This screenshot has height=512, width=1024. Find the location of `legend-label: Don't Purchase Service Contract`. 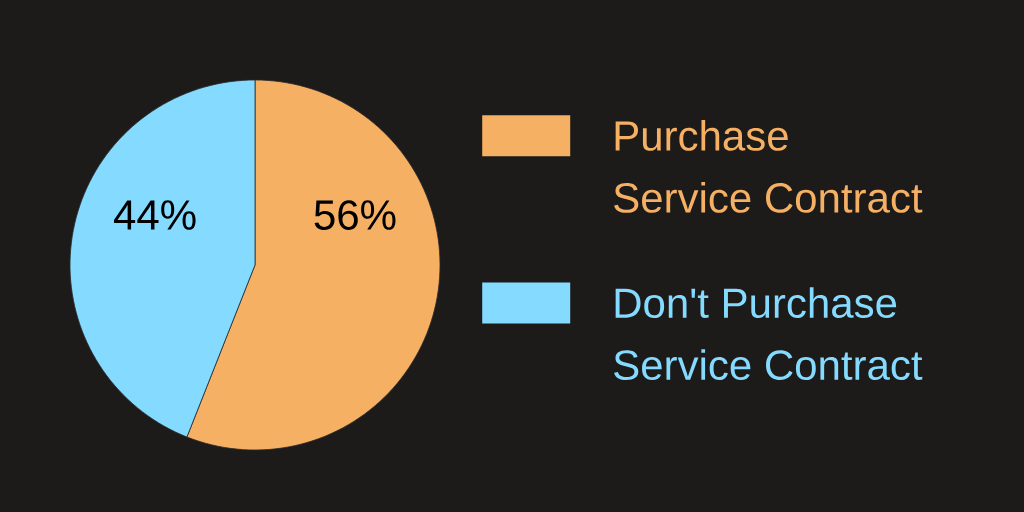

legend-label: Don't Purchase Service Contract is located at coordinates (768, 334).